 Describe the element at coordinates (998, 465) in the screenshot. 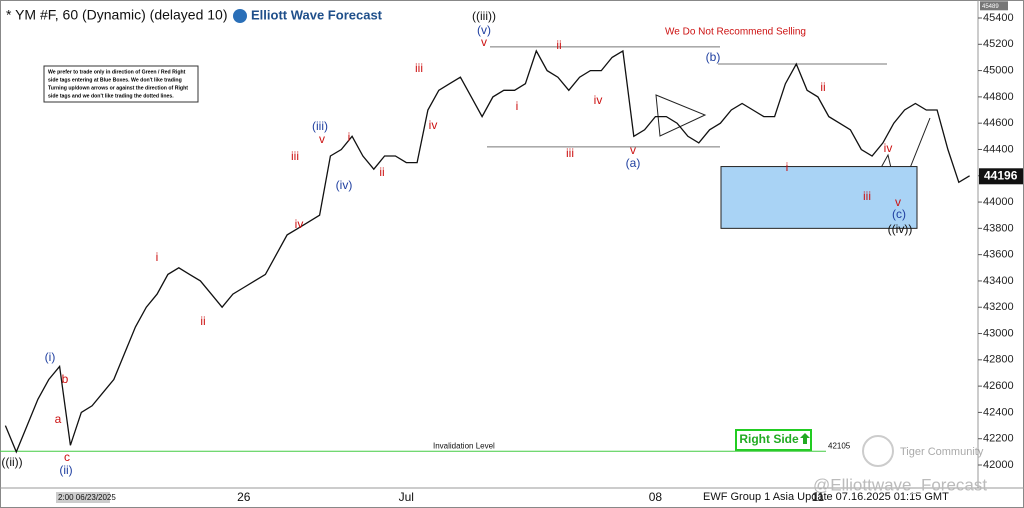

I see `y-tick-label: 42000` at that location.